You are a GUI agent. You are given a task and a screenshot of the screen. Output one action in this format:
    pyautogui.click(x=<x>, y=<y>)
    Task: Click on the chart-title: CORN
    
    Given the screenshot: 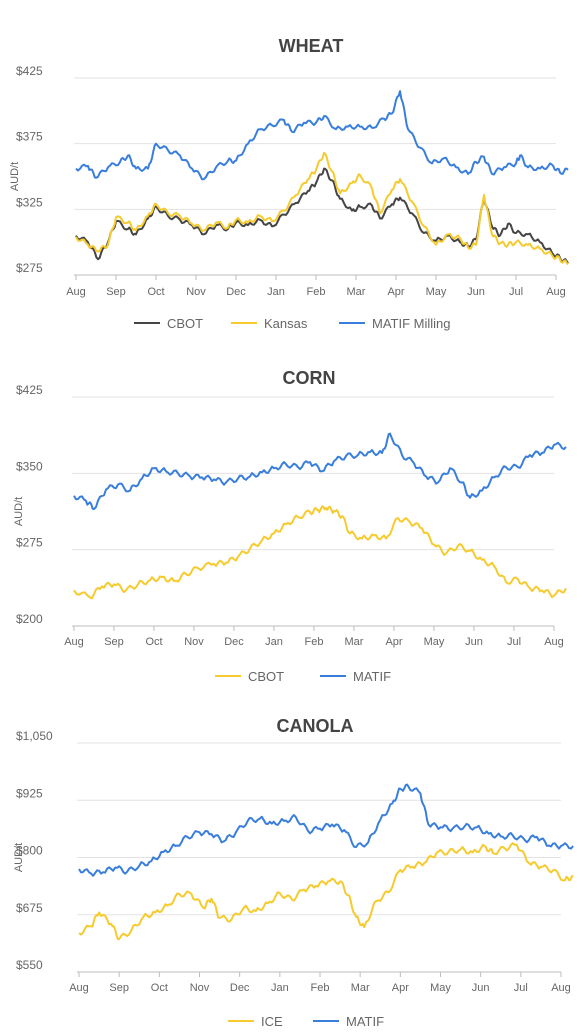 What is the action you would take?
    pyautogui.click(x=309, y=378)
    